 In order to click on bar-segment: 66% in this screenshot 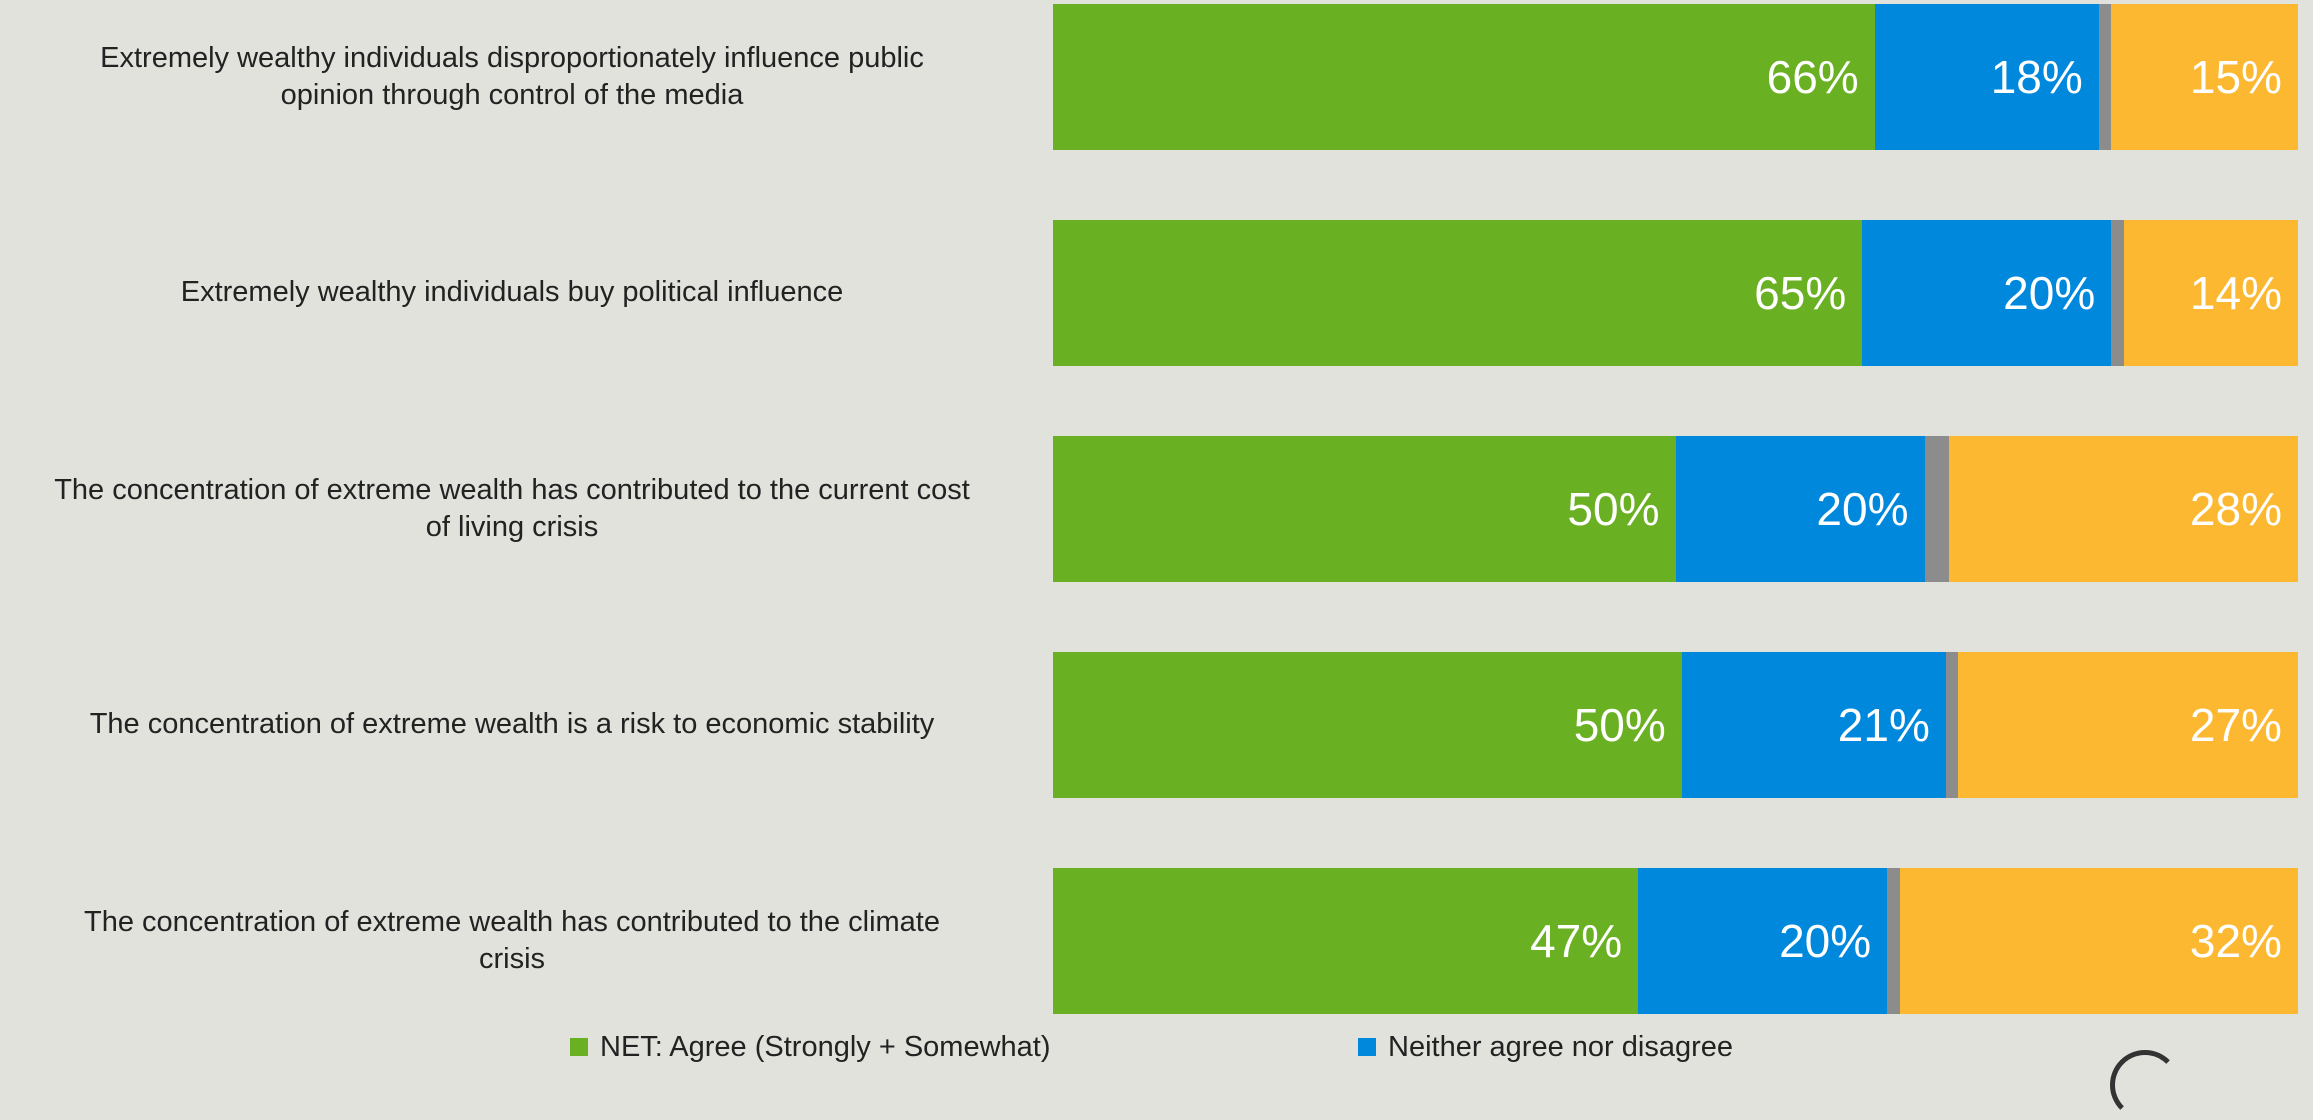, I will do `click(1464, 77)`.